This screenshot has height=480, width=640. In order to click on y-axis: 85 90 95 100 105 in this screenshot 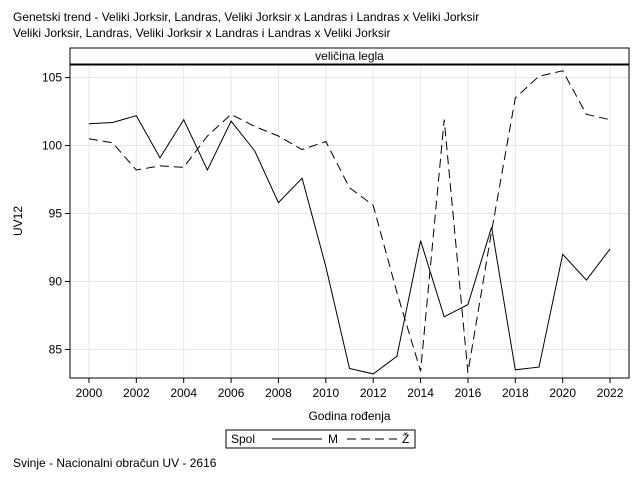, I will do `click(56, 213)`.